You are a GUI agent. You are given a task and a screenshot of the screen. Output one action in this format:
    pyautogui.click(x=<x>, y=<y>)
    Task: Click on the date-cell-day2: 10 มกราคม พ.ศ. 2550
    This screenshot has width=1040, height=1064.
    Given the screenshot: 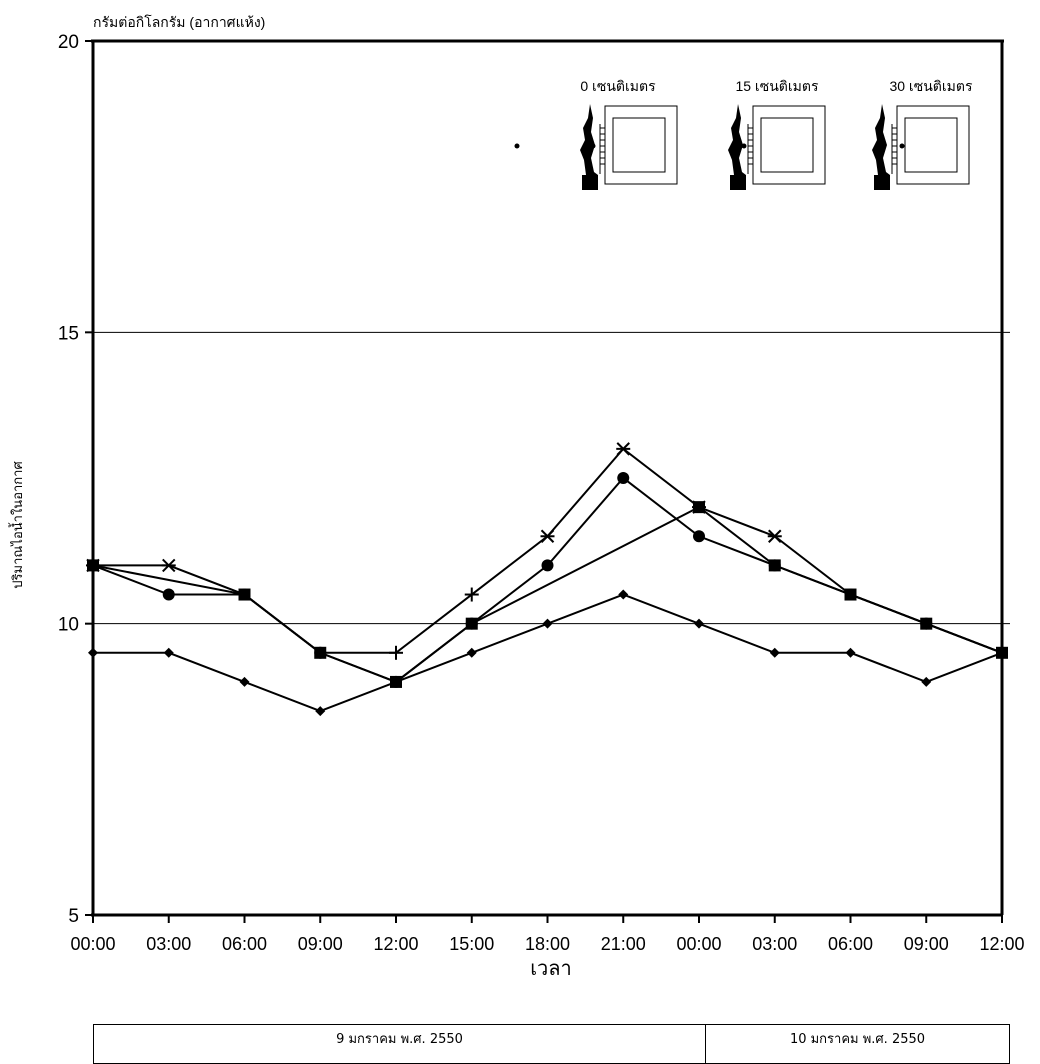 What is the action you would take?
    pyautogui.click(x=857, y=1039)
    